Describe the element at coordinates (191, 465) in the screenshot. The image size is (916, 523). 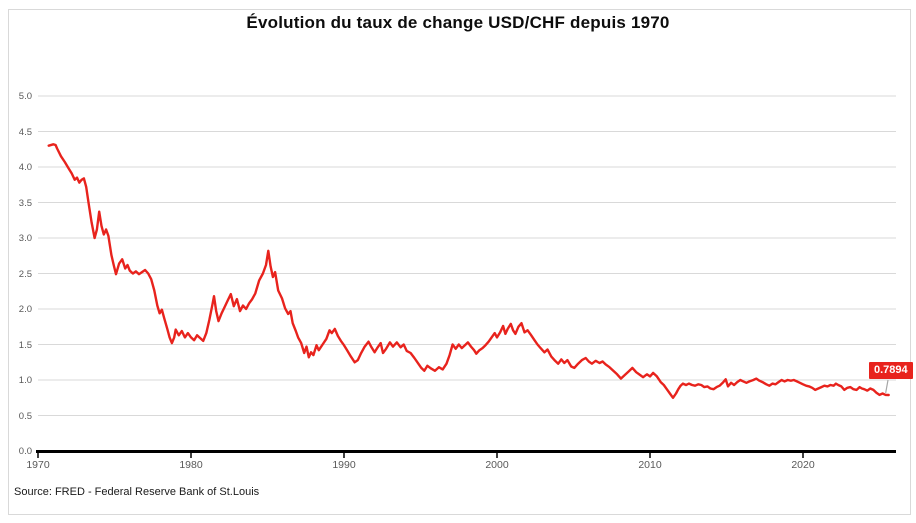
I see `x-axis-tick-label: 1980` at that location.